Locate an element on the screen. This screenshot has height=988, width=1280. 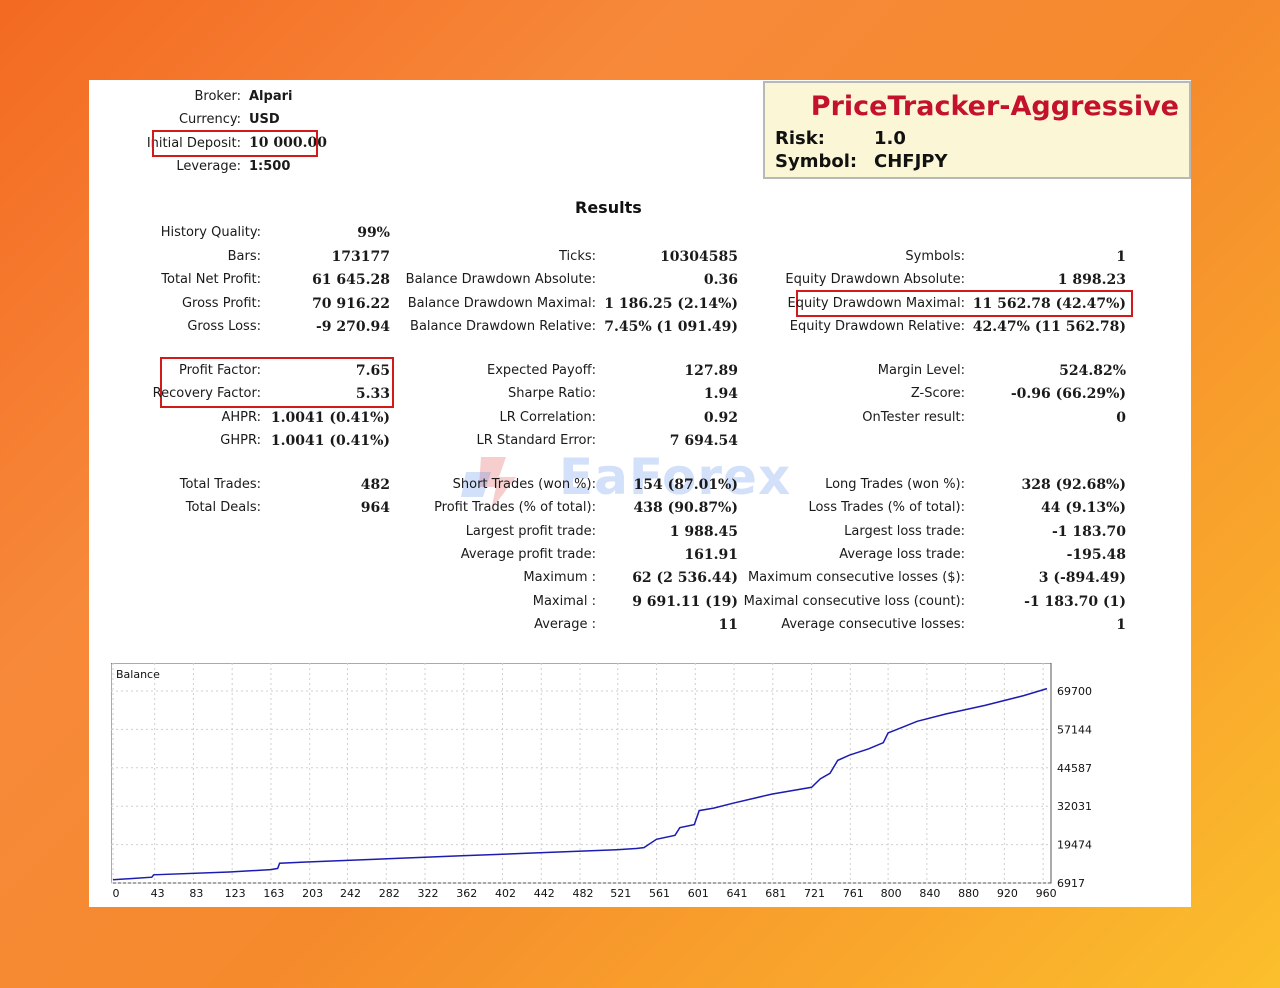
x-tick-label: 123 is located at coordinates (235, 893).